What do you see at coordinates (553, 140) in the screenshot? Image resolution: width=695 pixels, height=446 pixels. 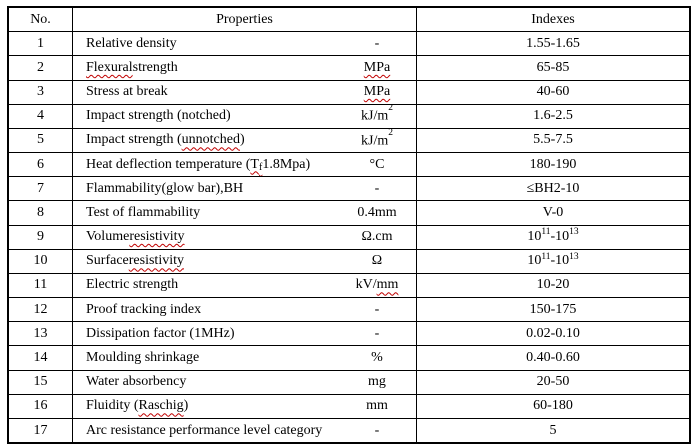 I see `index-cell: 5.5-7.5` at bounding box center [553, 140].